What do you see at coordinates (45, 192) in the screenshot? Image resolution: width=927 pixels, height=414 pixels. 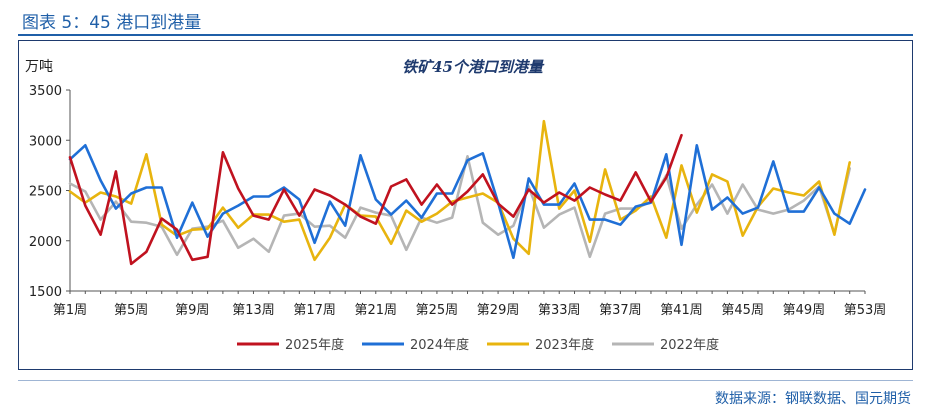 I see `y-tick-label: 2500` at bounding box center [45, 192].